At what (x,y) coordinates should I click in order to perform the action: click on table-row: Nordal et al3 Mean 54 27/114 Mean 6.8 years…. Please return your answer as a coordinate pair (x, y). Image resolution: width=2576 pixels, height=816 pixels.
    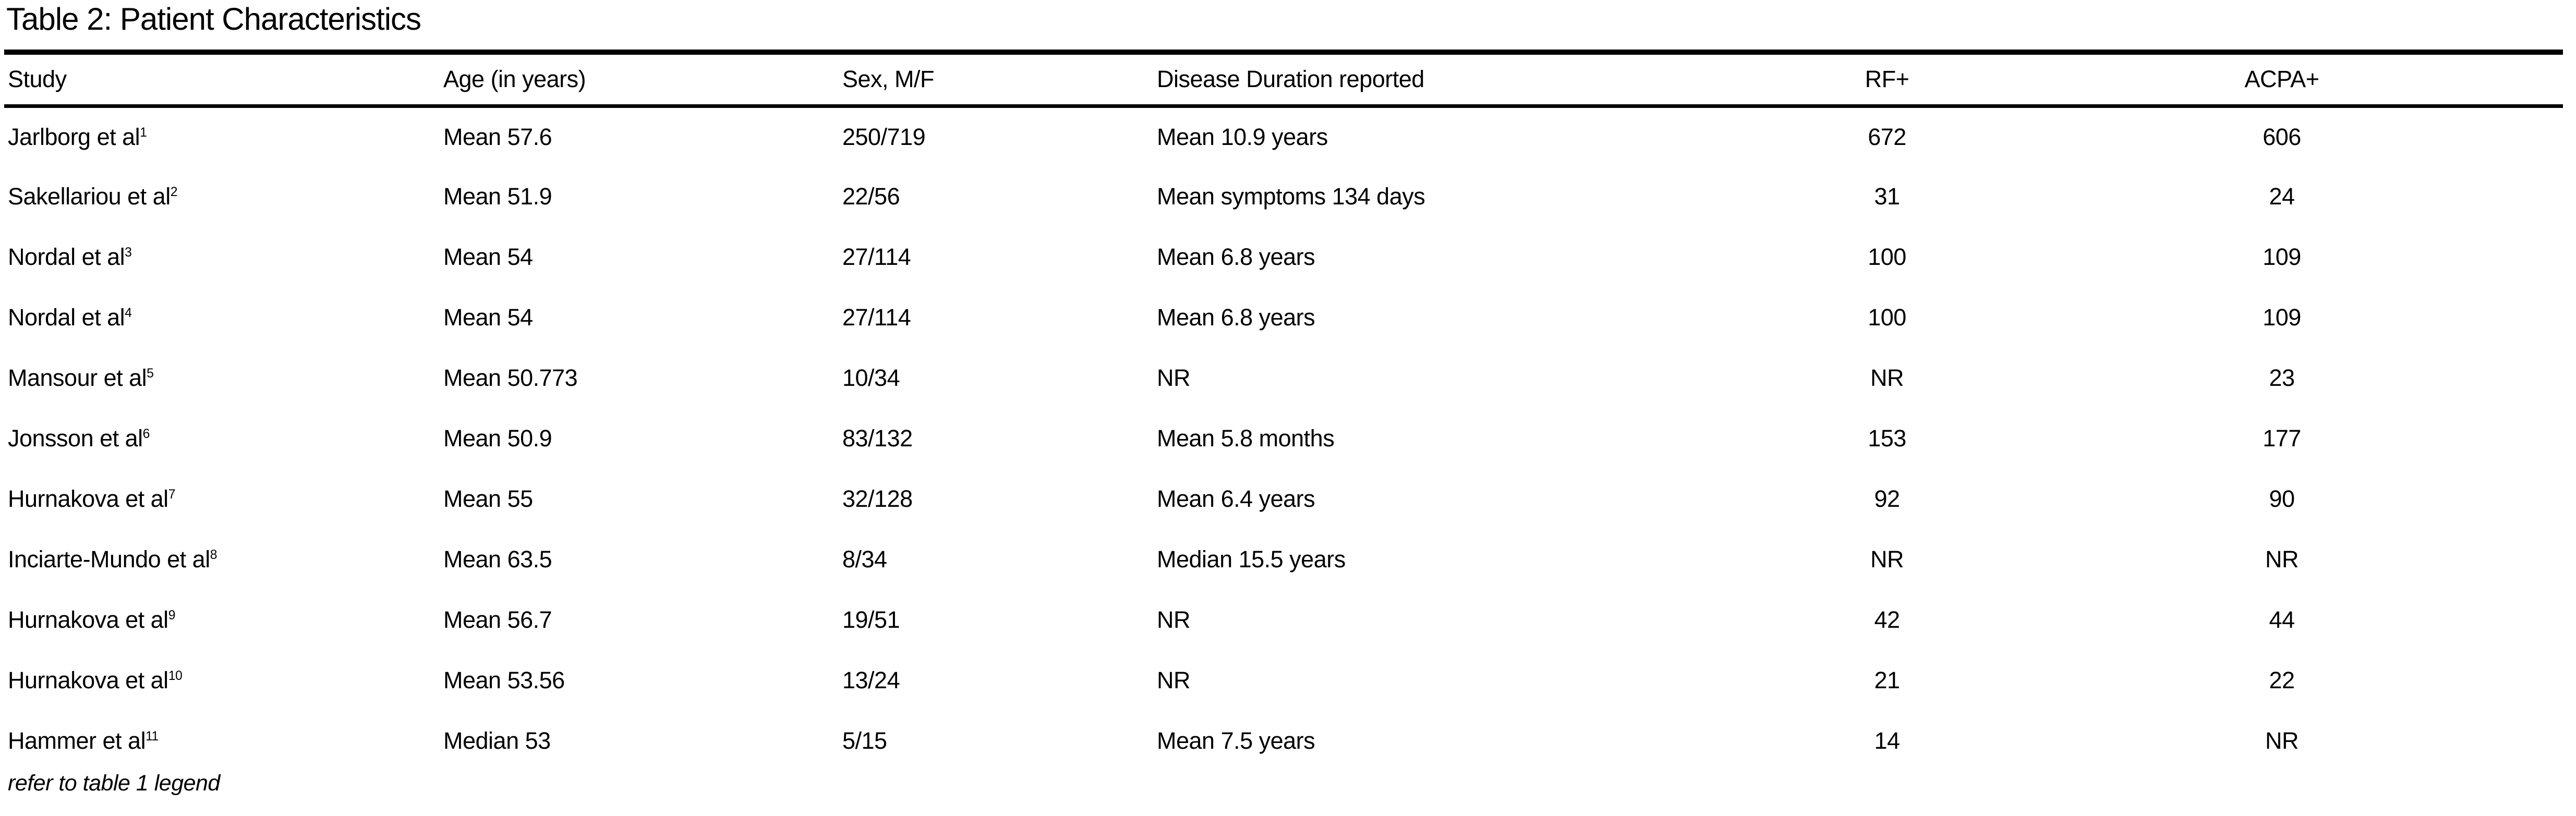
    Looking at the image, I should click on (1283, 257).